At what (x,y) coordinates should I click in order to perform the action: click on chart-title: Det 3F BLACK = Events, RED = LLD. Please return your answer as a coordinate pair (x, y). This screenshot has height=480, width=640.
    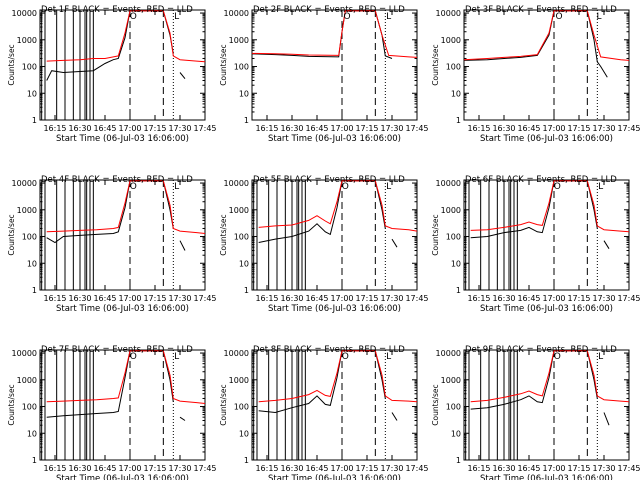
    Looking at the image, I should click on (541, 10).